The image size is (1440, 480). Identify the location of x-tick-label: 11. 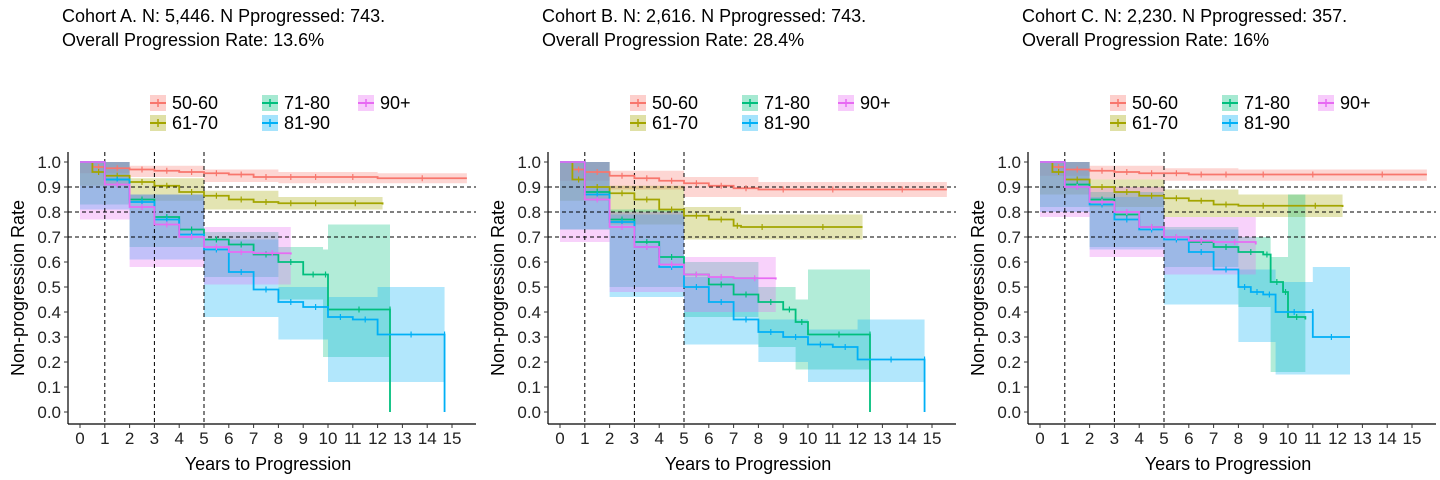
(833, 438).